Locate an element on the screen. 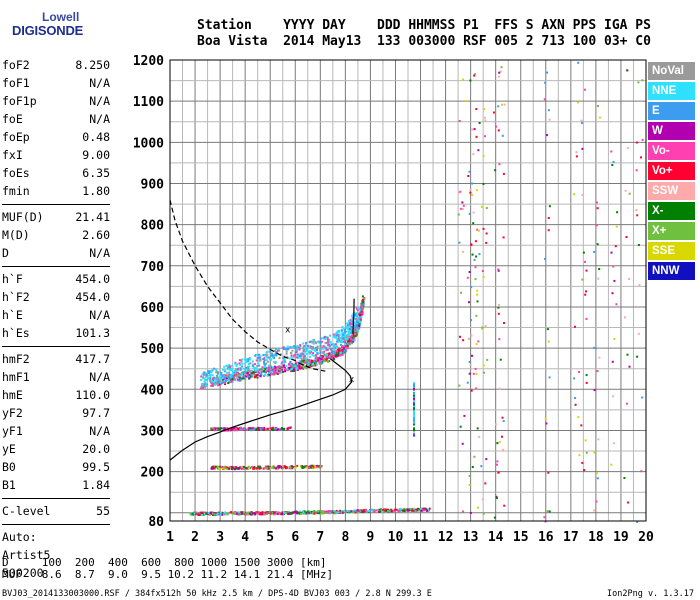 Image resolution: width=700 pixels, height=600 pixels. parameter-row: MUF(D) 21.41 is located at coordinates (56, 217).